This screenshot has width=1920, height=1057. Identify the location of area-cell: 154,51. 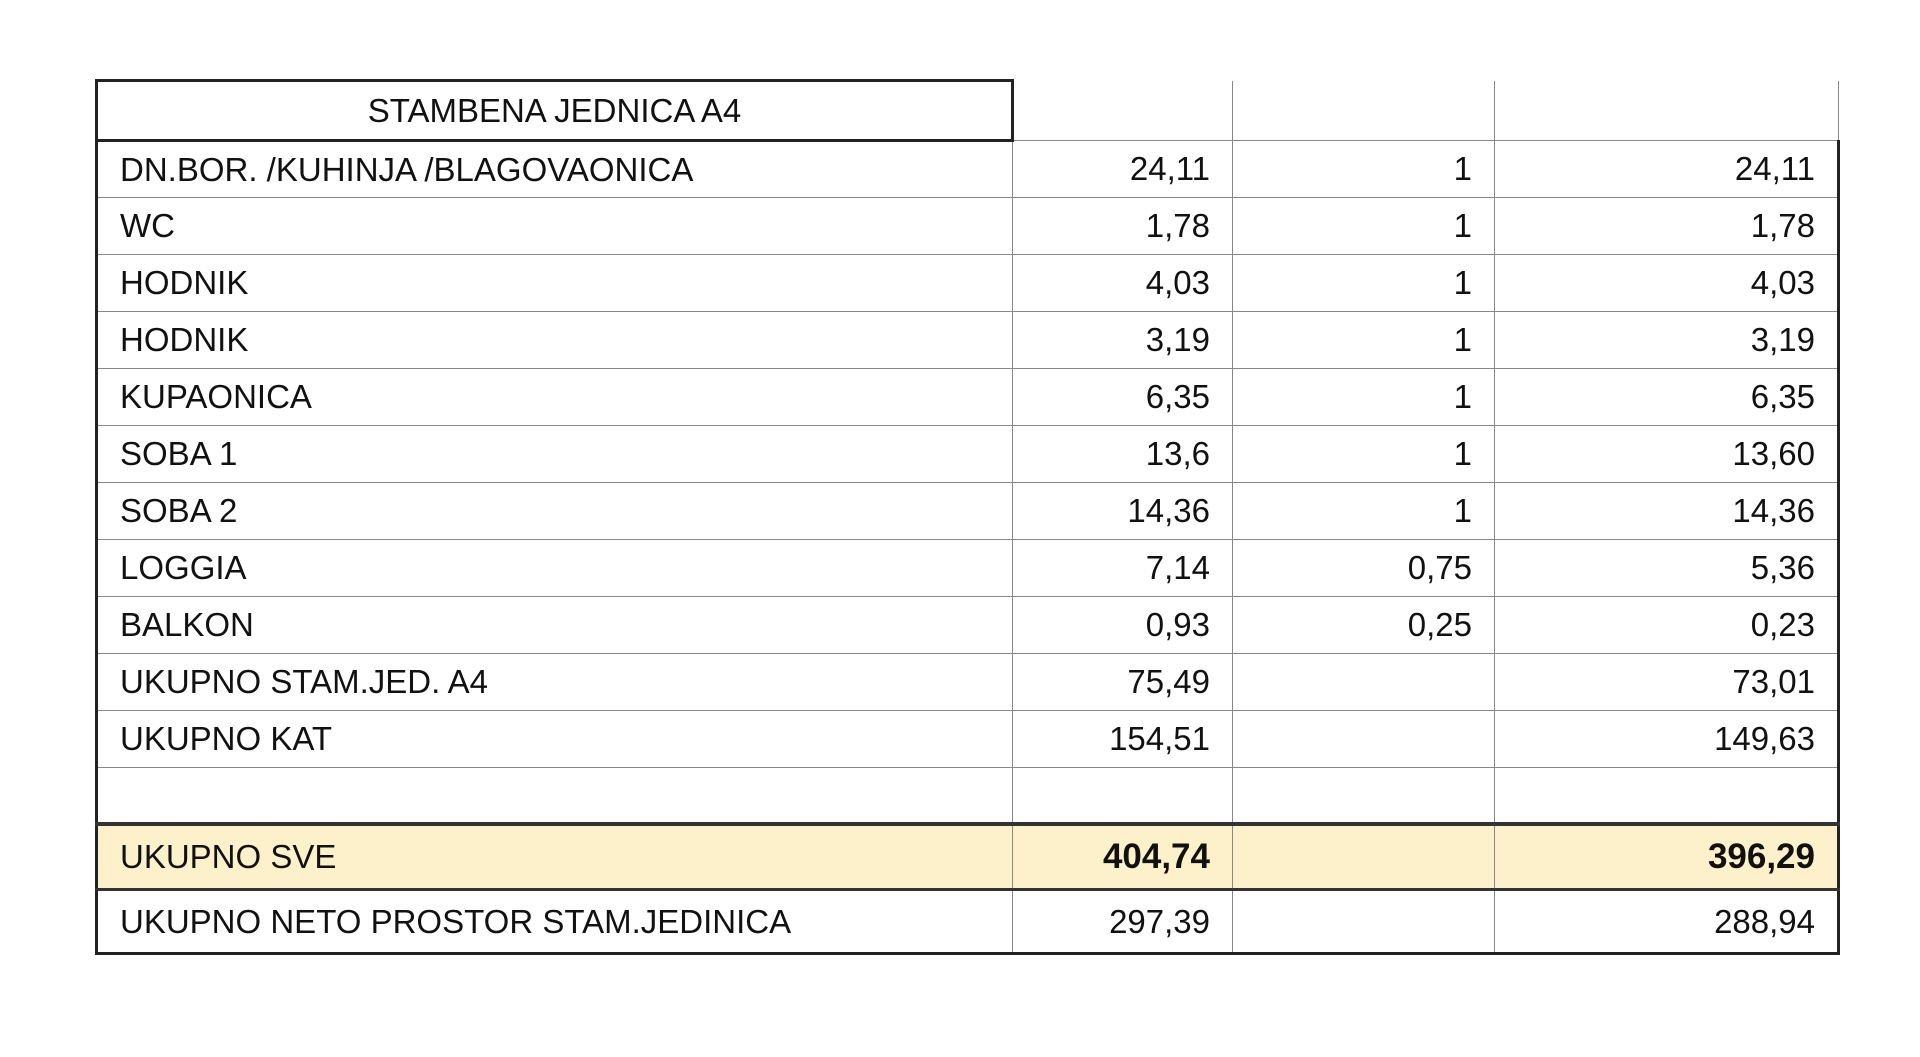
(1122, 739).